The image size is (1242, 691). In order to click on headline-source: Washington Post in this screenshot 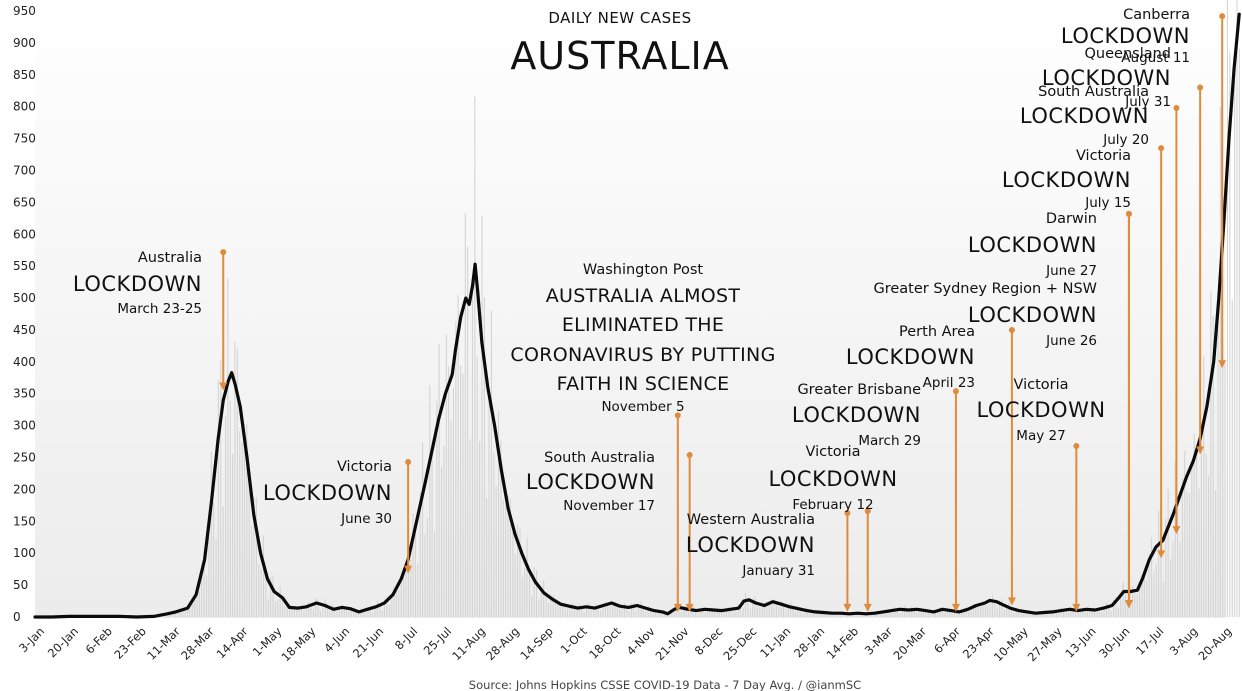, I will do `click(643, 270)`.